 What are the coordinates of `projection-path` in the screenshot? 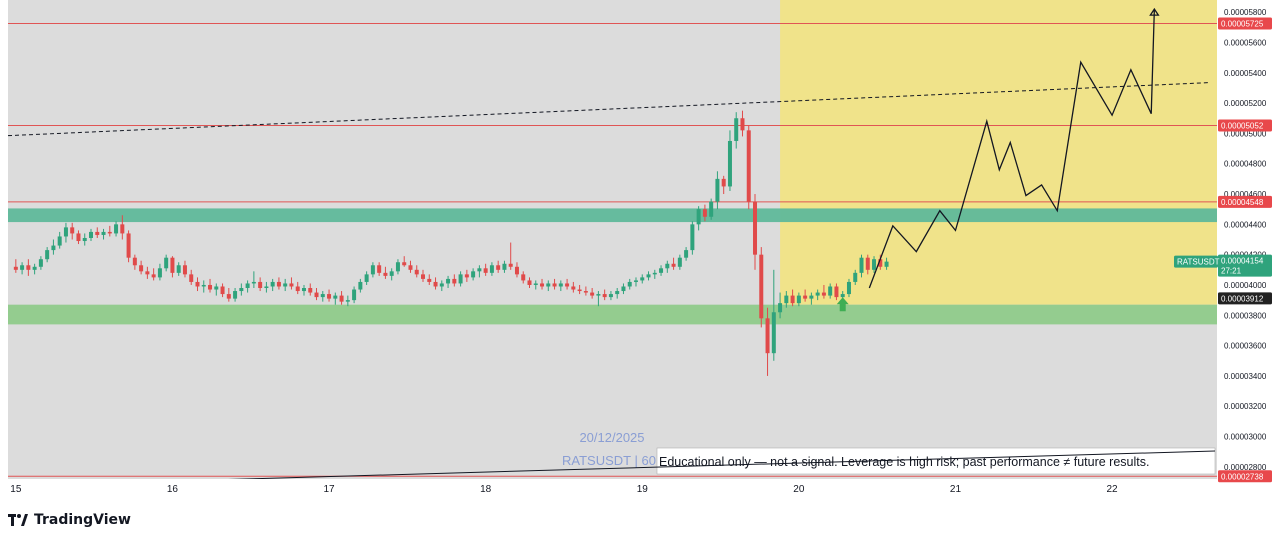 It's located at (1012, 149).